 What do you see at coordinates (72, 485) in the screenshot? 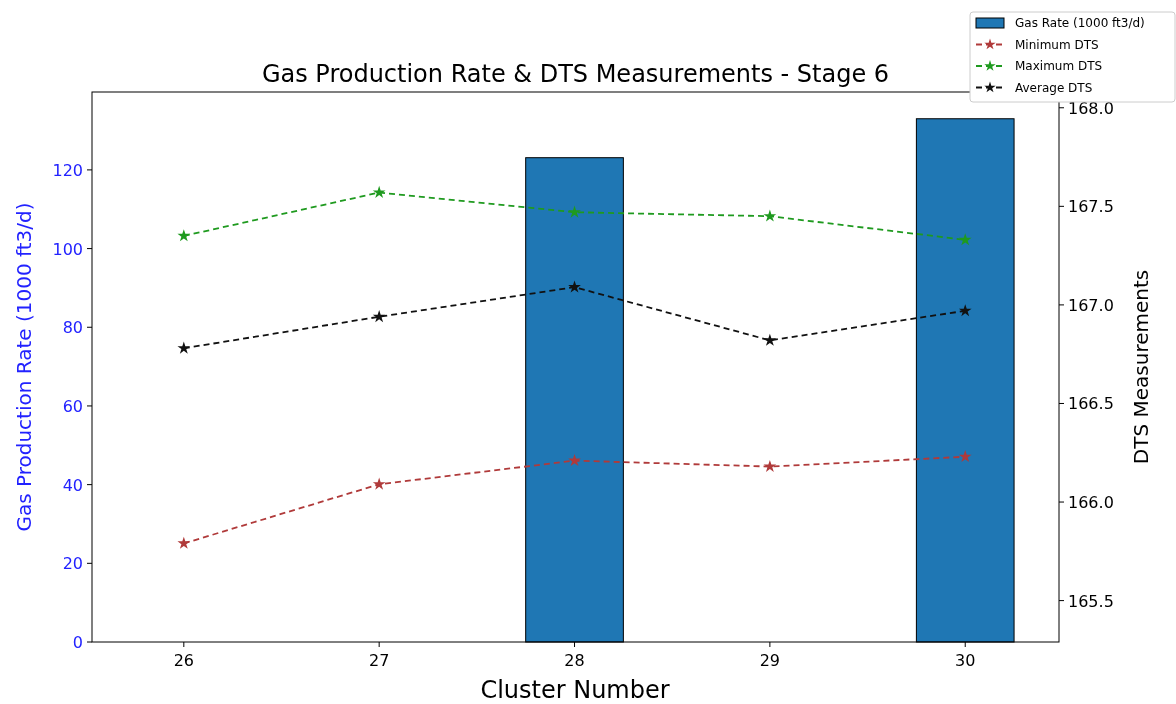
I see `y-tick-label: 40` at bounding box center [72, 485].